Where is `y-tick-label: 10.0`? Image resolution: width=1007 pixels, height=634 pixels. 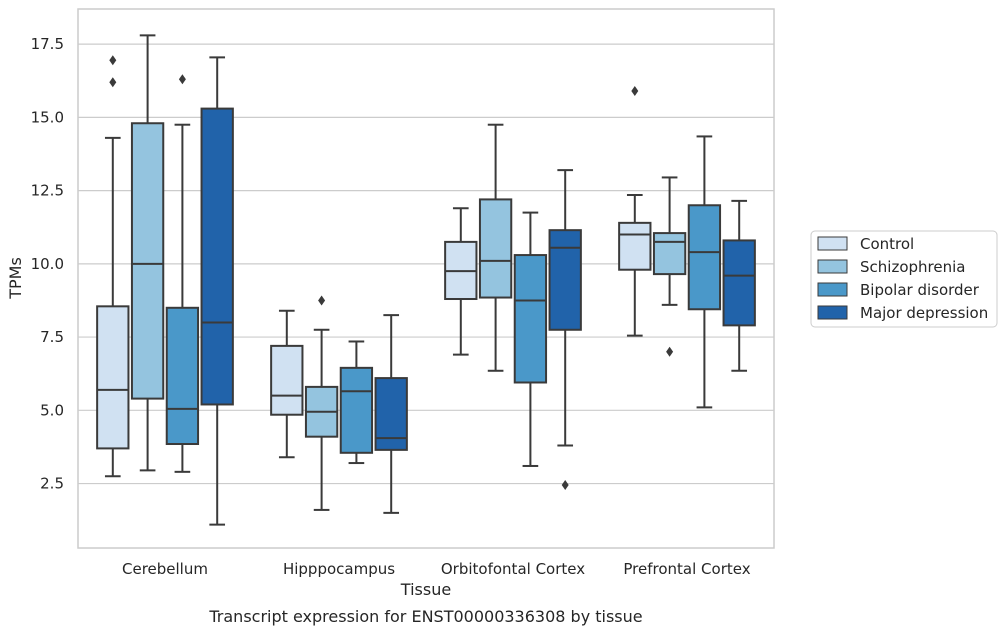
y-tick-label: 10.0 is located at coordinates (47, 264).